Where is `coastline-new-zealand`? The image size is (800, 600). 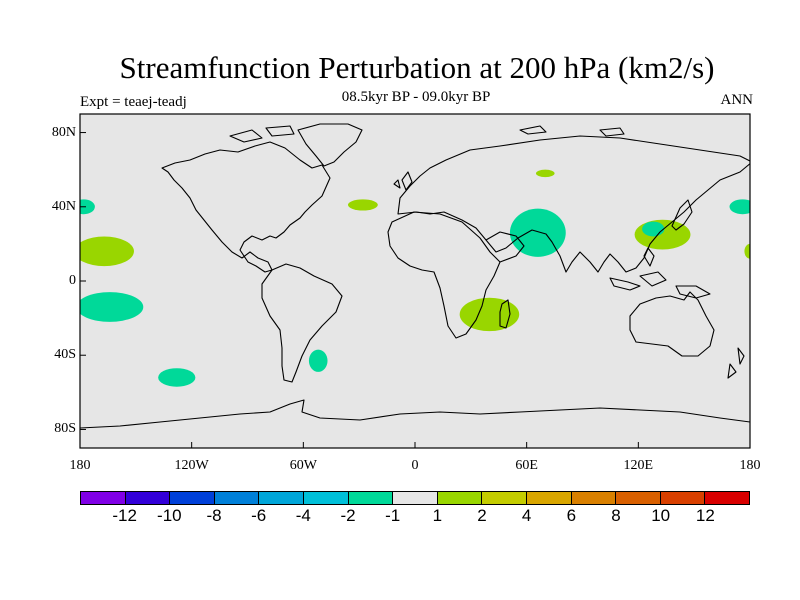
coastline-new-zealand is located at coordinates (736, 363).